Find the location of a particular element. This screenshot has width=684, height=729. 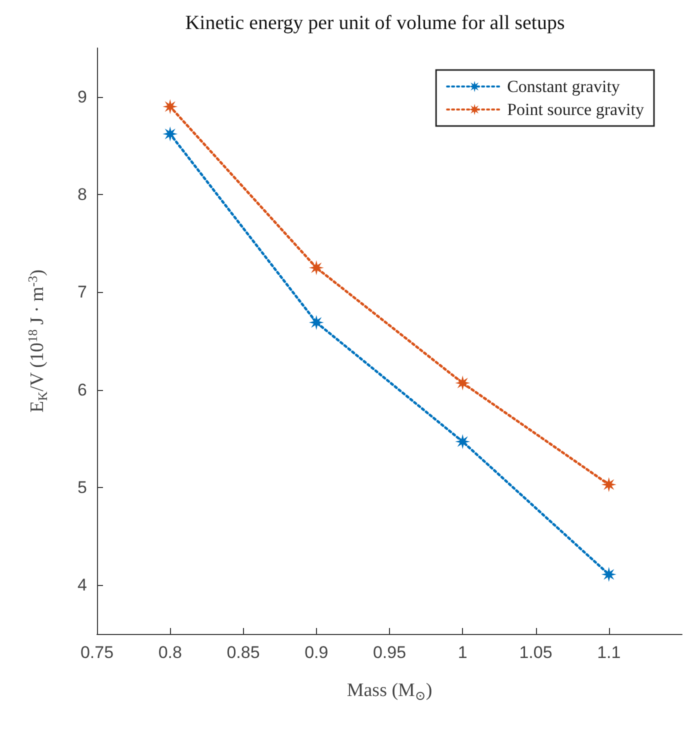

x-tick-label: 1 is located at coordinates (463, 652).